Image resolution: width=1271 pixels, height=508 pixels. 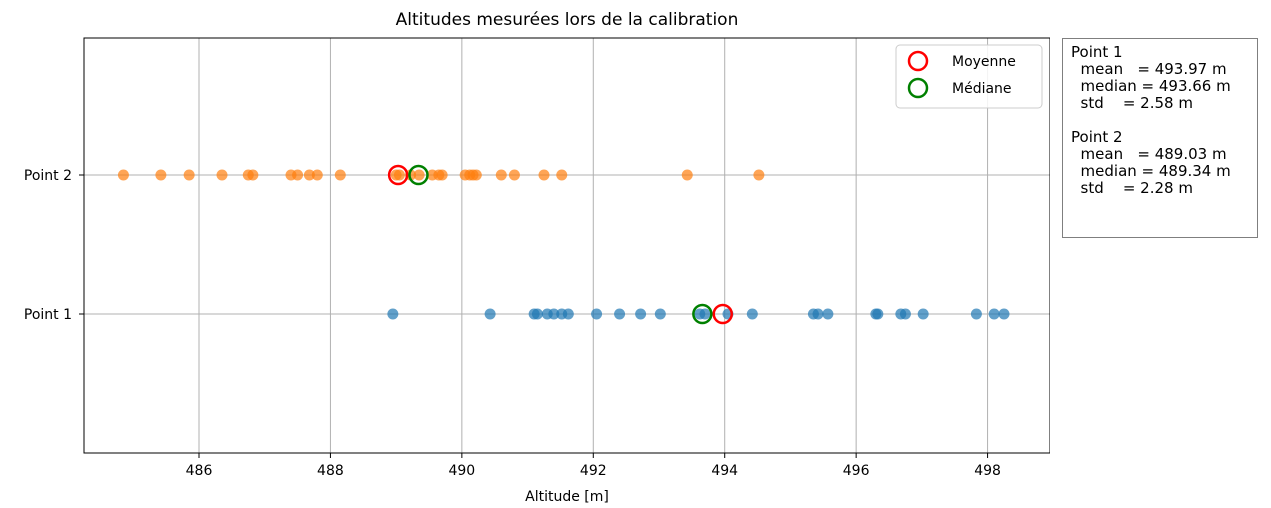 What do you see at coordinates (1132, 188) in the screenshot?
I see `stats-point-2-std: std = 2.28 m` at bounding box center [1132, 188].